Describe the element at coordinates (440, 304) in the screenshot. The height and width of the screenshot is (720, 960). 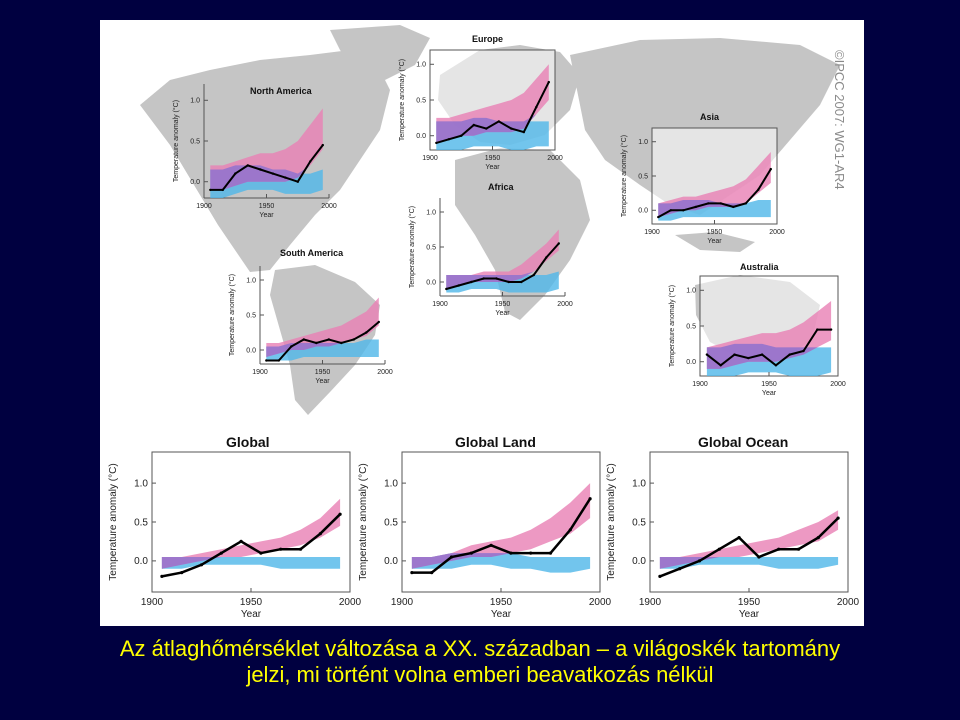
I see `africa-x-tick-label: 1900` at that location.